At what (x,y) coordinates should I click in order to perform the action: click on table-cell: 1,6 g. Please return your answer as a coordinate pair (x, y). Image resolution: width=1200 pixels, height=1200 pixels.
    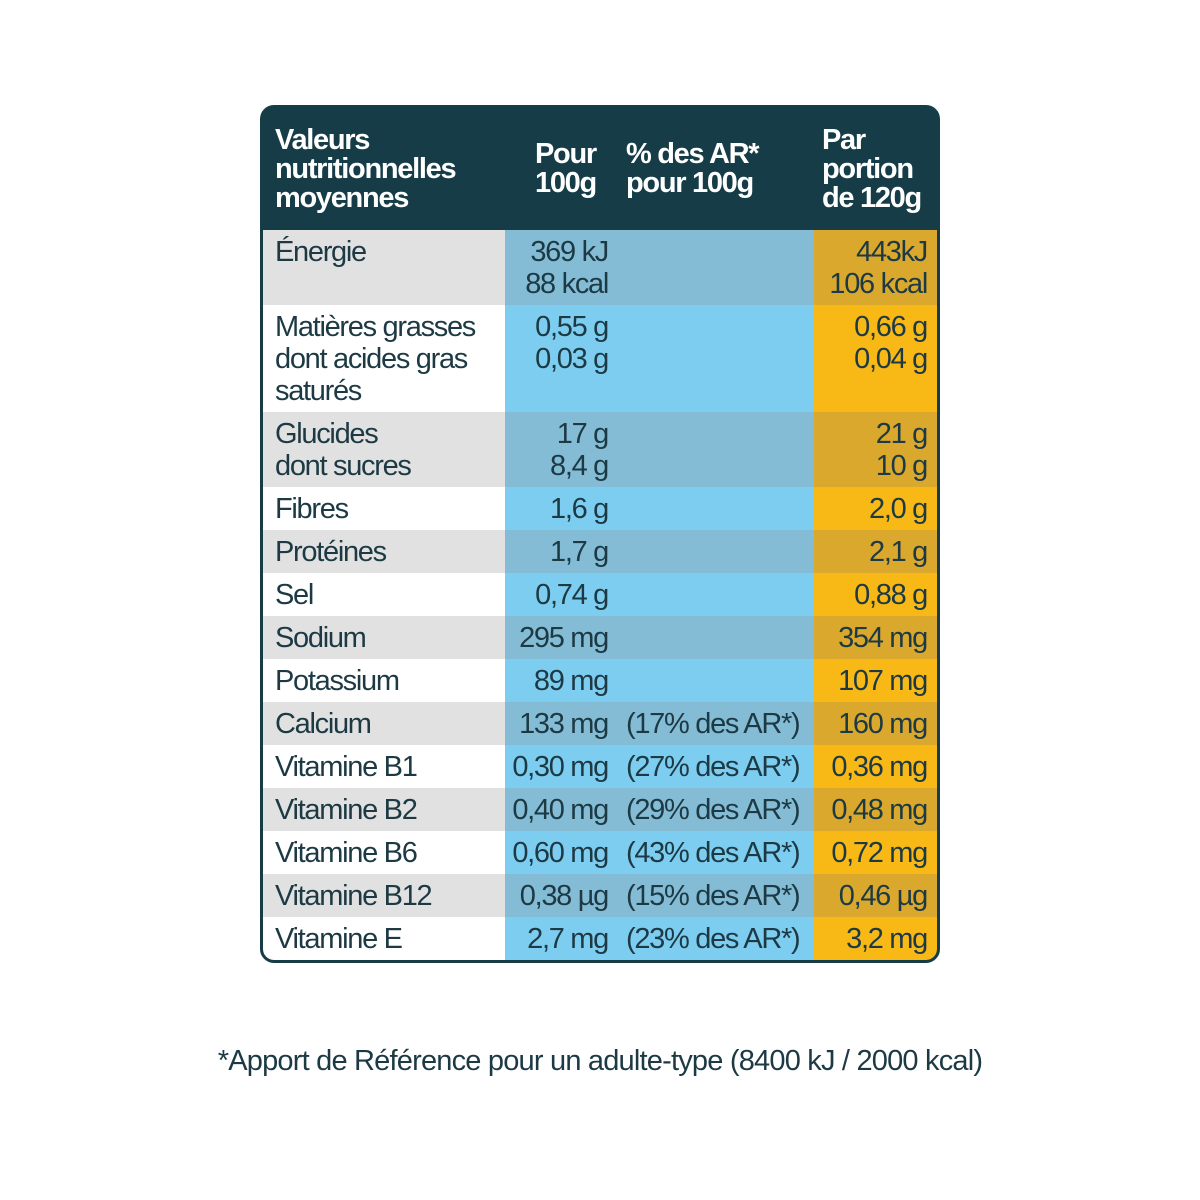
    Looking at the image, I should click on (560, 508).